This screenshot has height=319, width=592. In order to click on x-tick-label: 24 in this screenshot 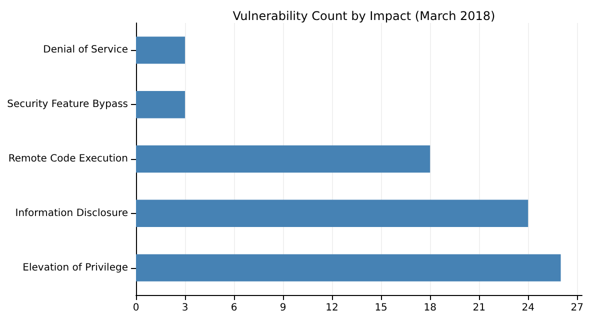, I will do `click(528, 308)`.